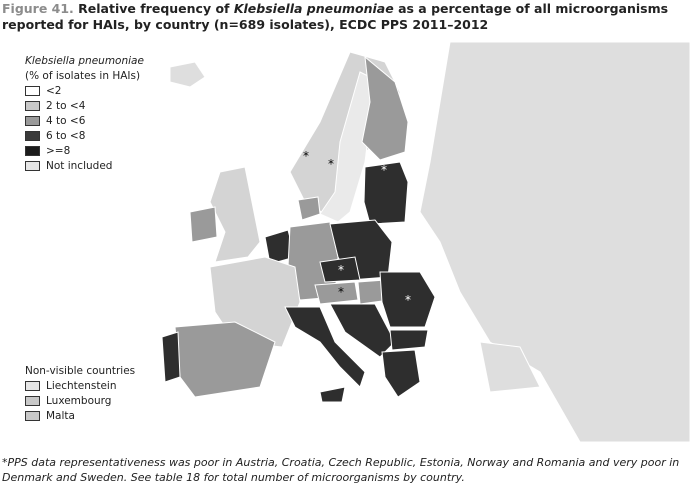 The width and height of the screenshot is (699, 485). Describe the element at coordinates (84, 151) in the screenshot. I see `legend-item: >=8` at that location.